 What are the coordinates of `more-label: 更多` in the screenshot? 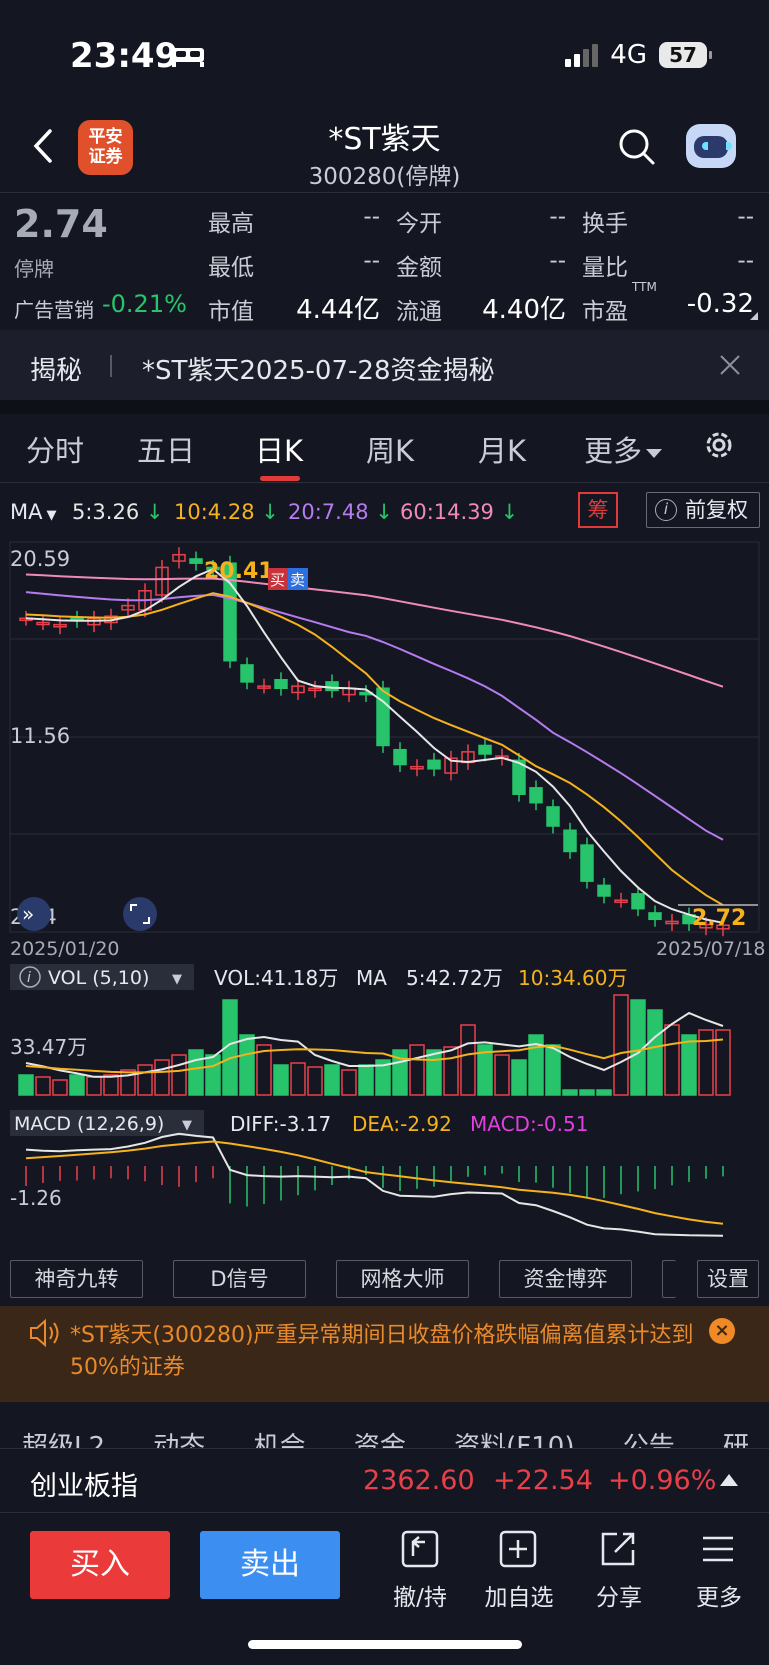 It's located at (719, 1598).